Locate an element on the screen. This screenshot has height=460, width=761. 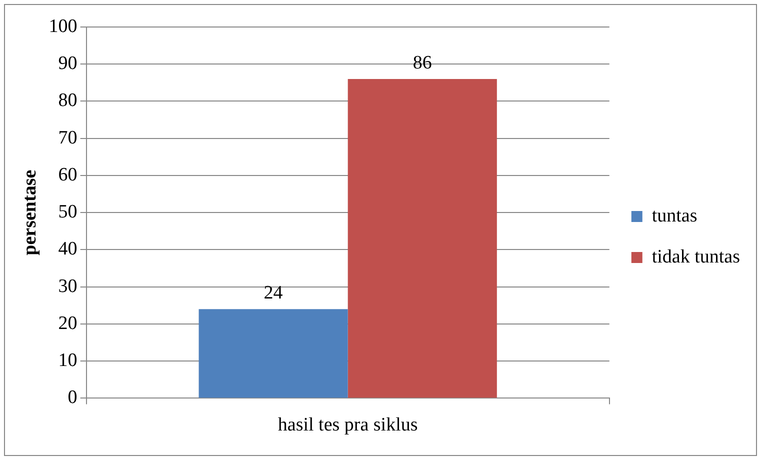
y-tick-label: 0 is located at coordinates (73, 397).